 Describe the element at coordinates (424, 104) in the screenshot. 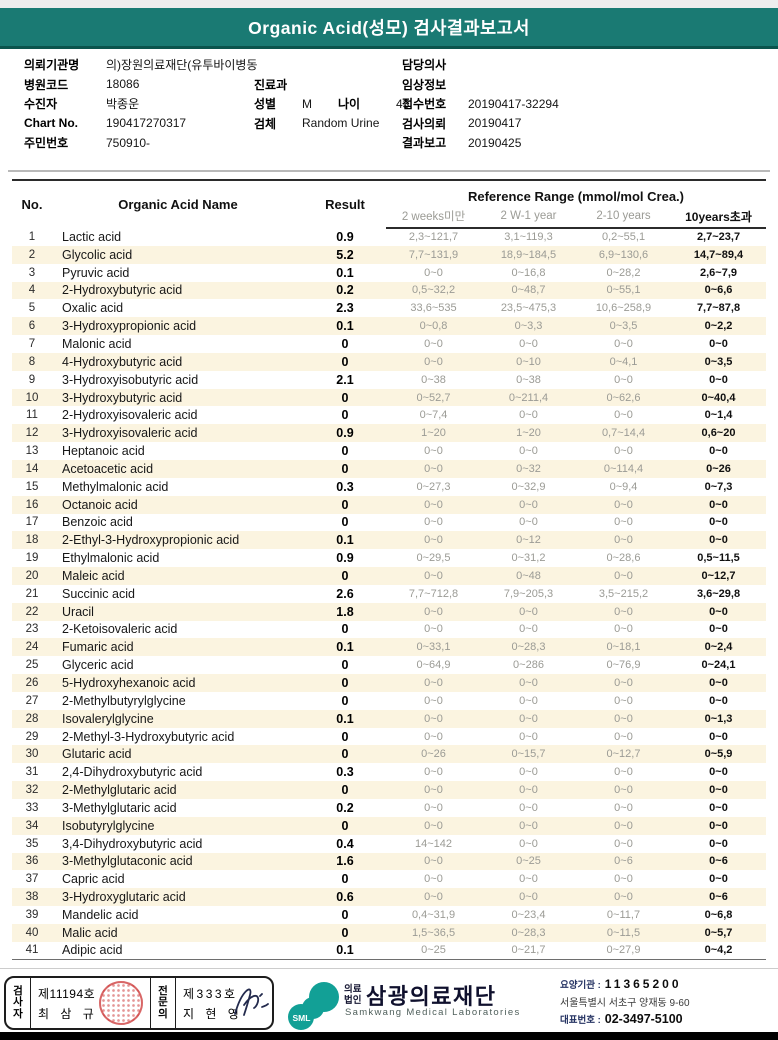

I see `info-label: 접수번호` at that location.